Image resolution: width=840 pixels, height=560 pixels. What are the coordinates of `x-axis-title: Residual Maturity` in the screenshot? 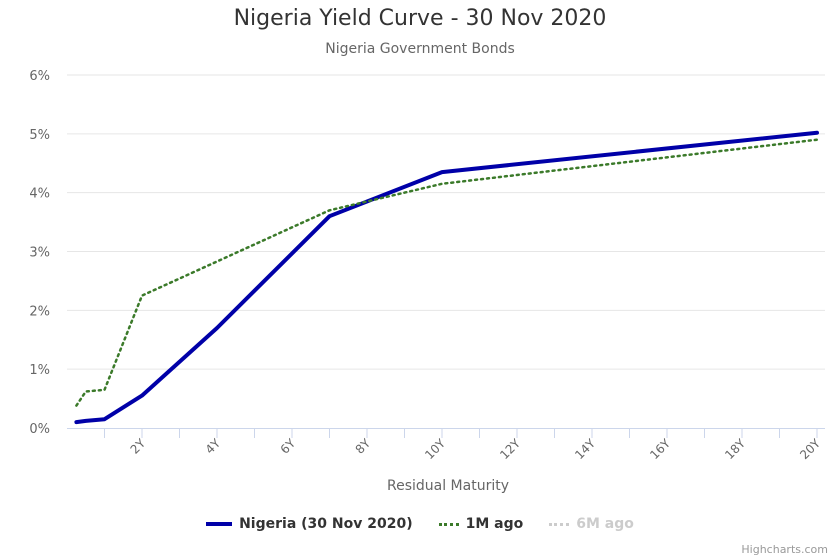 It's located at (448, 486).